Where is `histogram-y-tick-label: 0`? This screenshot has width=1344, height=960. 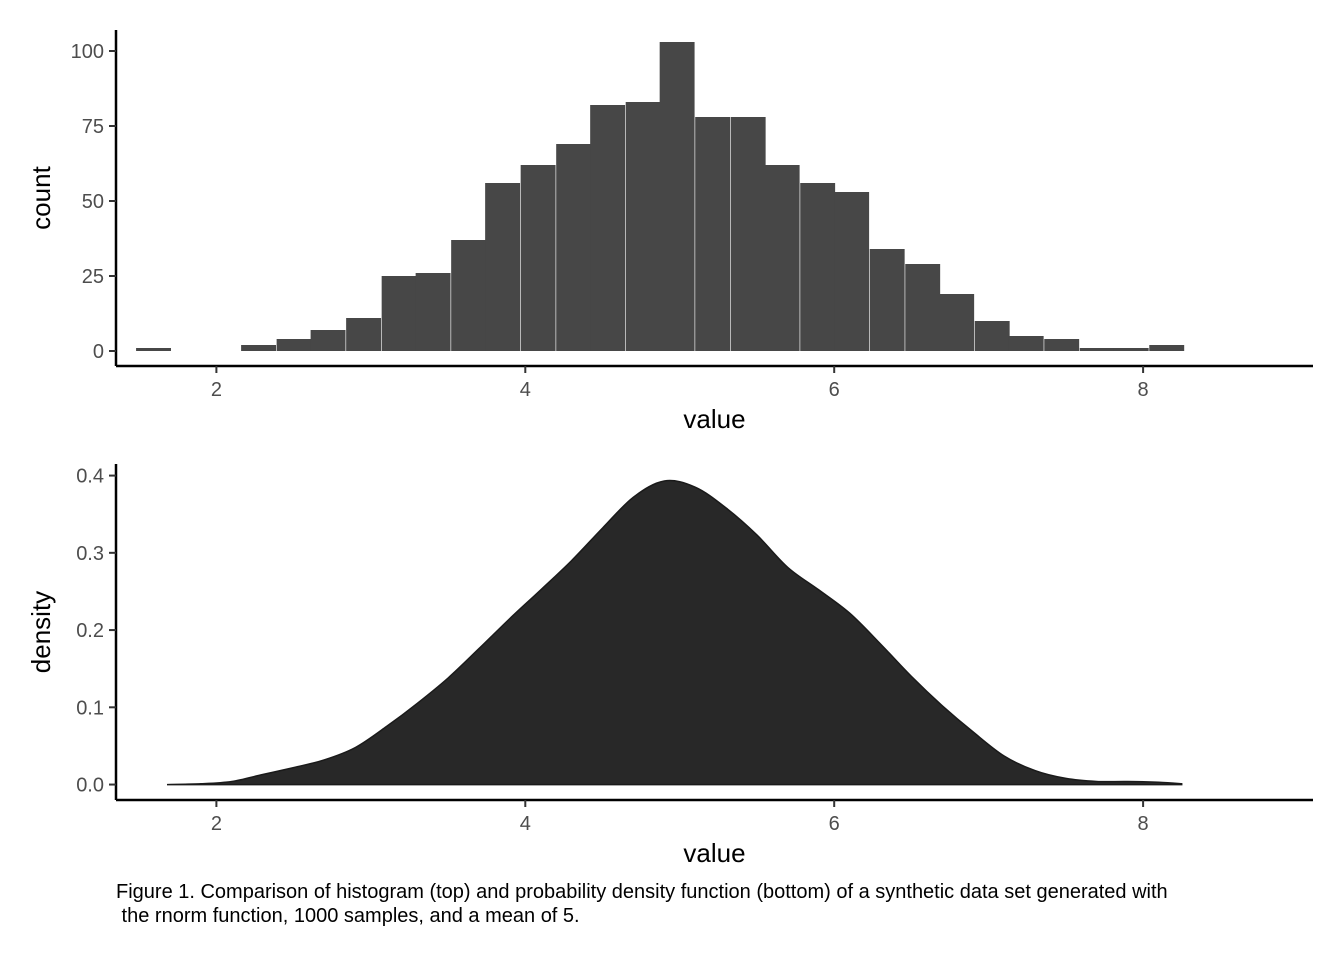
histogram-y-tick-label: 0 is located at coordinates (98, 352).